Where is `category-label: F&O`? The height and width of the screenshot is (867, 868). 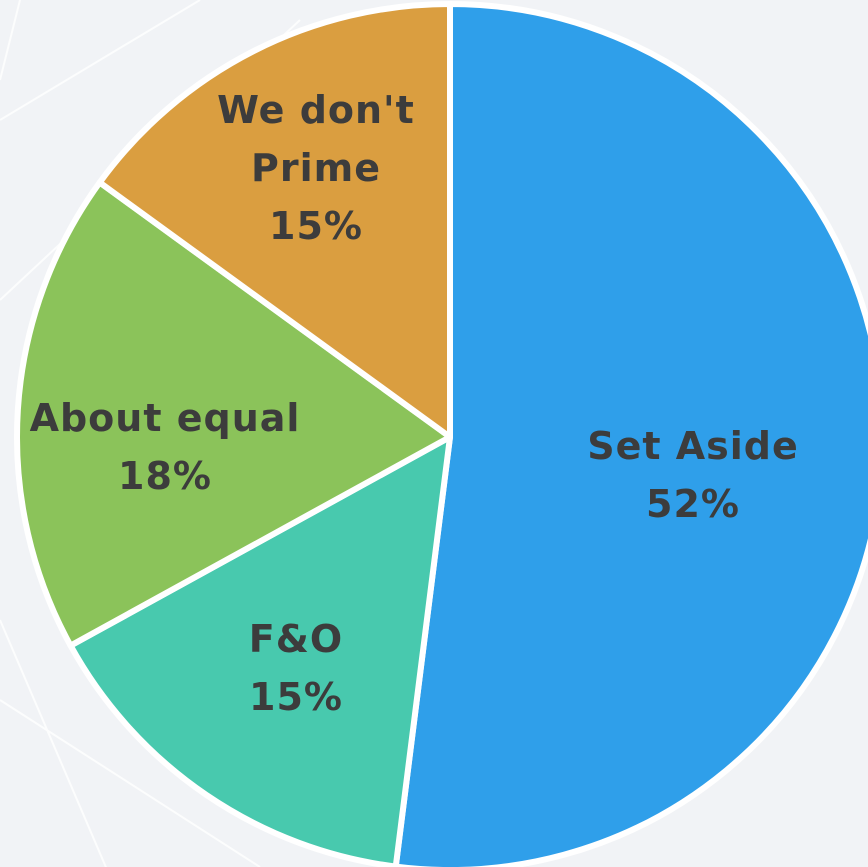
category-label: F&O is located at coordinates (296, 639).